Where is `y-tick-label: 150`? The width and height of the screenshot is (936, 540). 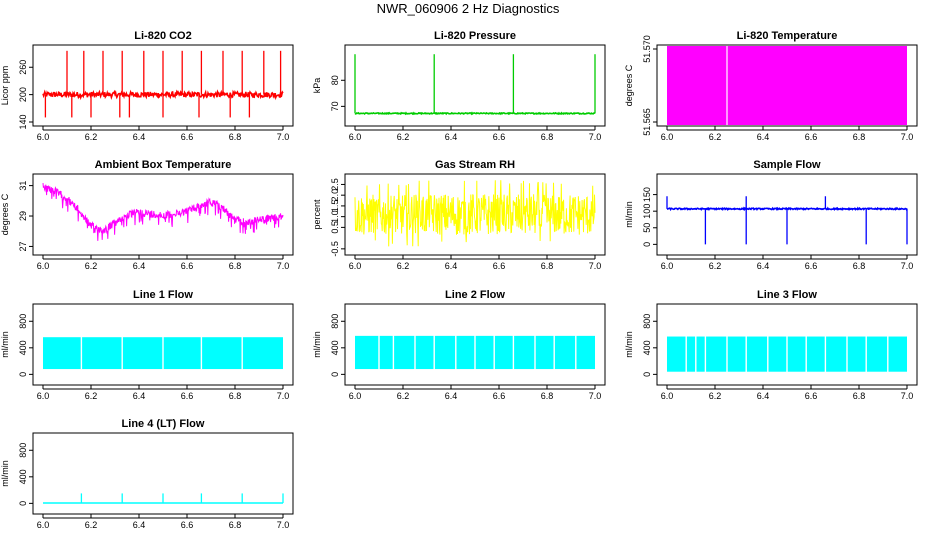 y-tick-label: 150 is located at coordinates (647, 194).